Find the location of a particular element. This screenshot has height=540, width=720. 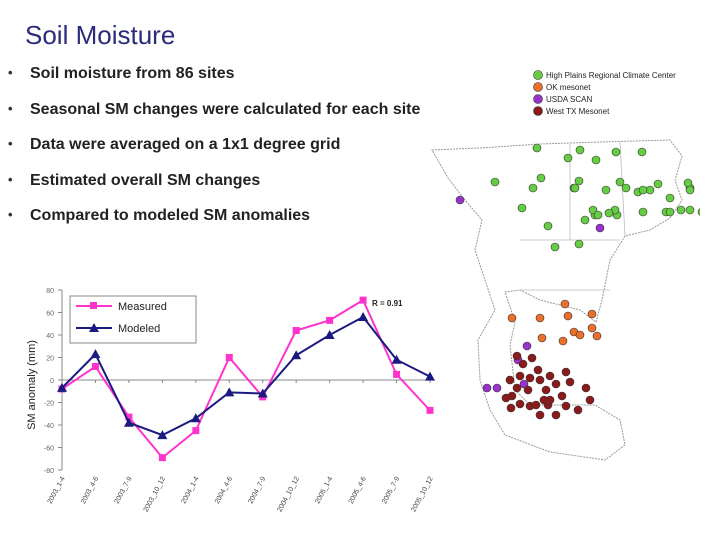

legend-modeled-marker is located at coordinates (94, 327).